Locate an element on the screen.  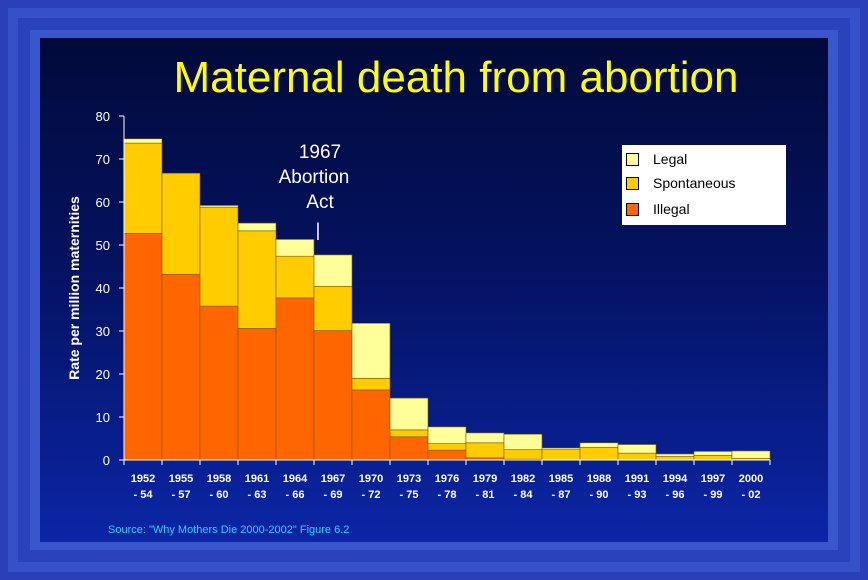
y-tick-label-0: 0 is located at coordinates (106, 460).